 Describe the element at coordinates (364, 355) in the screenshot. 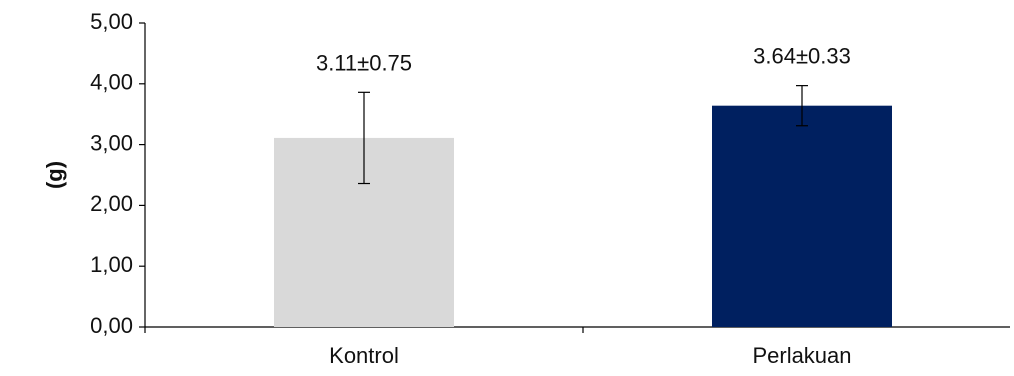

I see `x-tick-label: Kontrol` at that location.